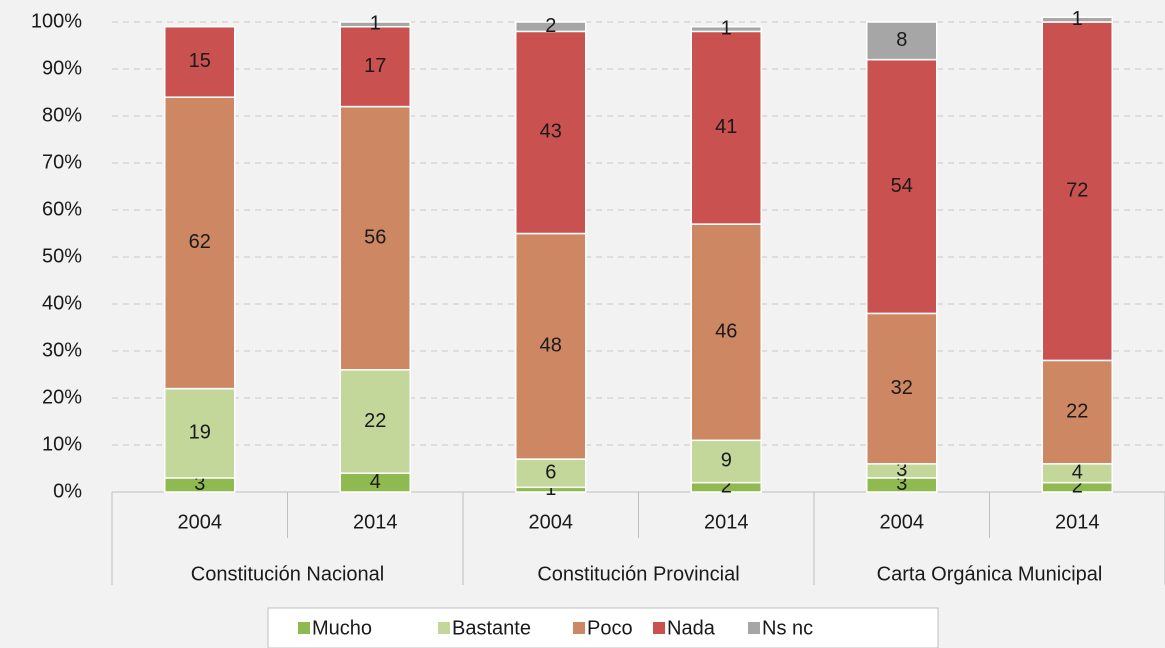 Image resolution: width=1165 pixels, height=648 pixels. I want to click on y-tick-label: 100%, so click(56, 21).